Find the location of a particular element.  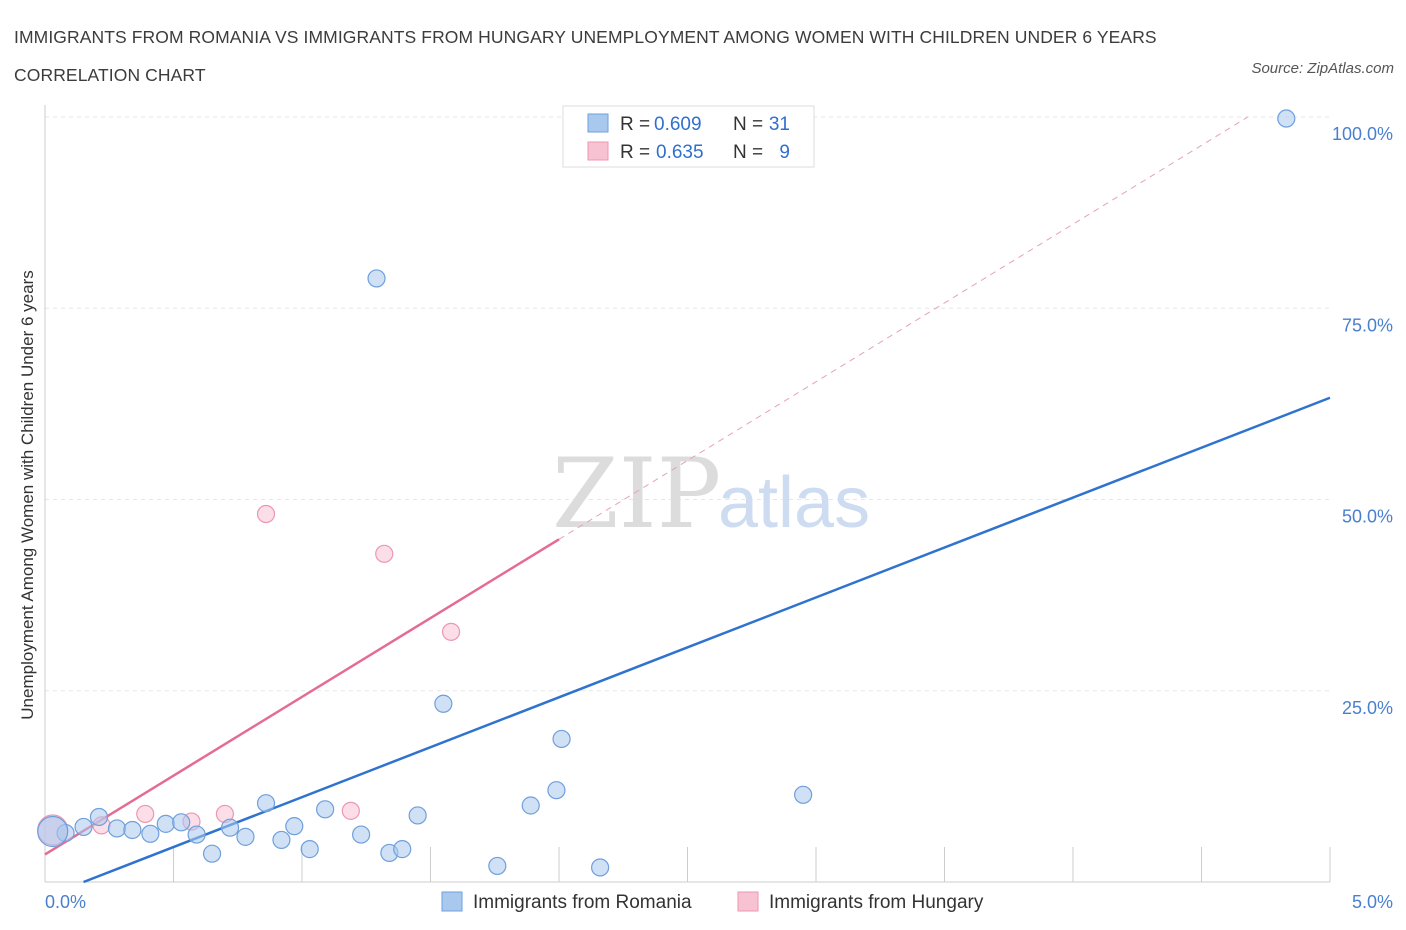

watermark: ZIP atlas is located at coordinates (711, 494).